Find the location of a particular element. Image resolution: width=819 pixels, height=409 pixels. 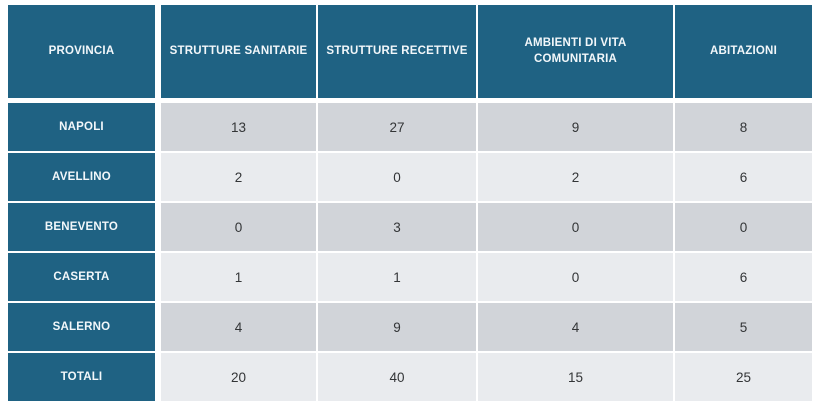

header-cell-provincia: PROVINCIA is located at coordinates (83, 53).